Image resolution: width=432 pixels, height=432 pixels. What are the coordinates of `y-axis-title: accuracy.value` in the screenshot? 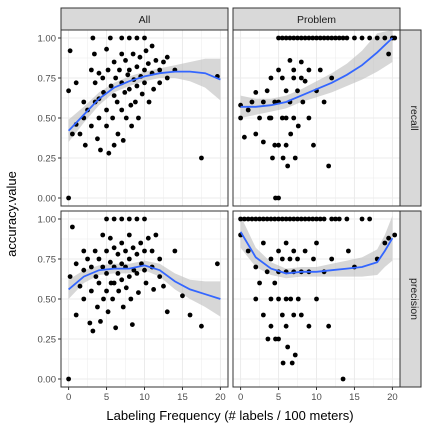 It's located at (11, 214).